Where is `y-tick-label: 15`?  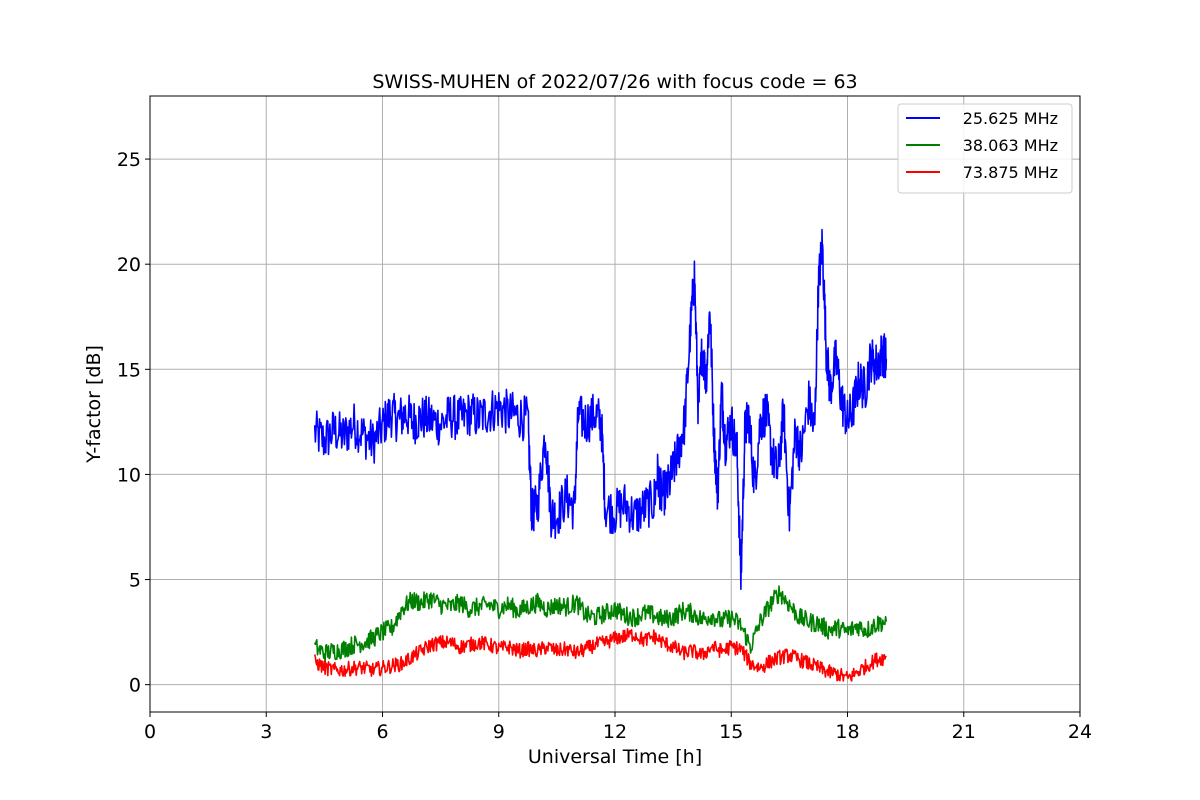
y-tick-label: 15 is located at coordinates (129, 370).